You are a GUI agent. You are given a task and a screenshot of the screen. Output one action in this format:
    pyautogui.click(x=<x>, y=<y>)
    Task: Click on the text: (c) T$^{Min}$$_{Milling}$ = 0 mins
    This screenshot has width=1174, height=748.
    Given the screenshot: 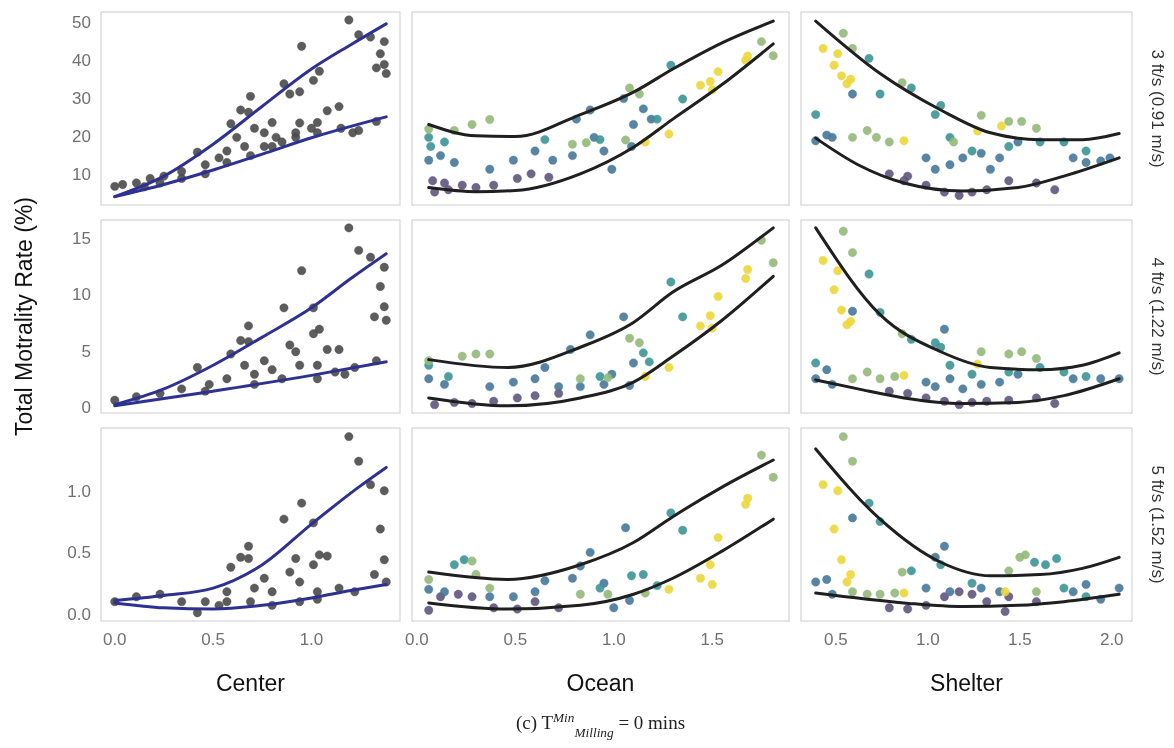 What is the action you would take?
    pyautogui.click(x=600, y=724)
    